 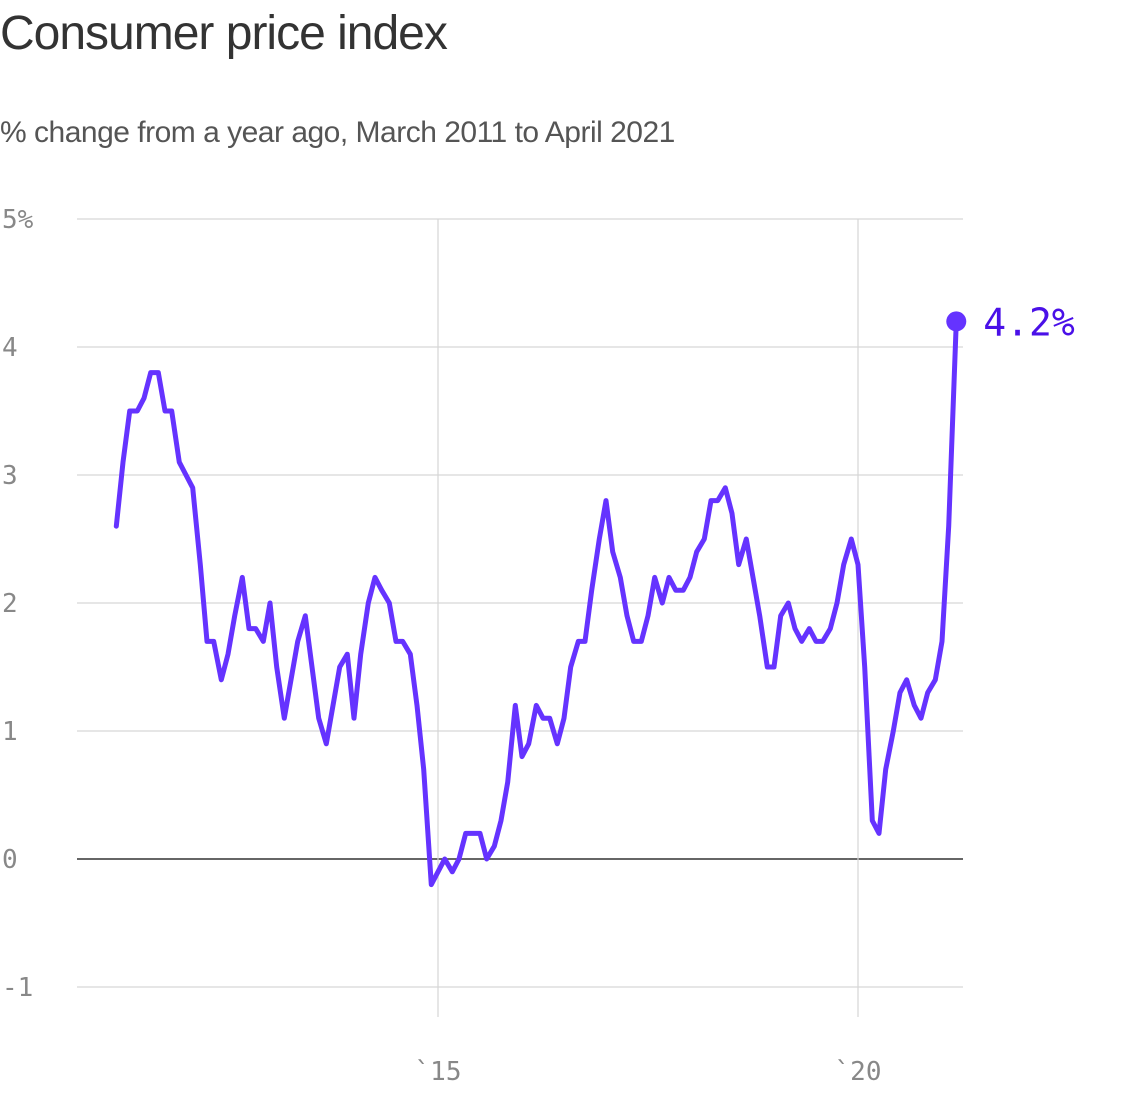 I want to click on x-tick-label: `15, so click(x=438, y=1072).